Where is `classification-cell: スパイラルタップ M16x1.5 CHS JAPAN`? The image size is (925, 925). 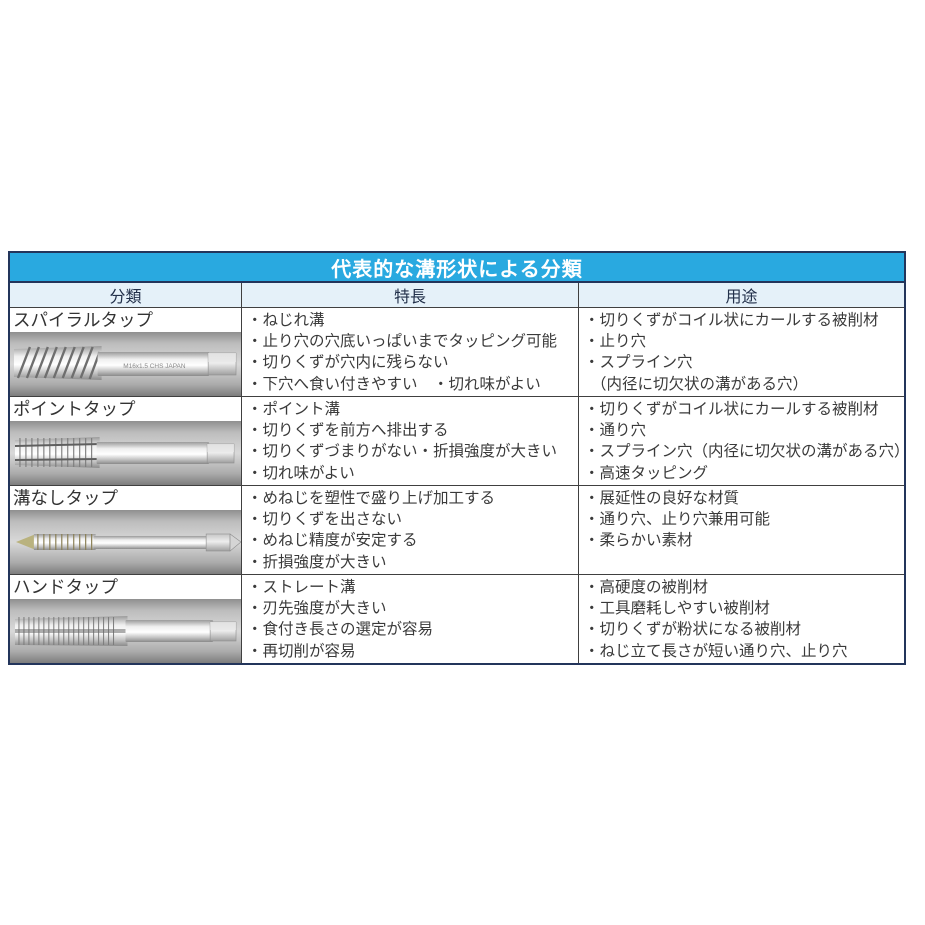 classification-cell: スパイラルタップ M16x1.5 CHS JAPAN is located at coordinates (126, 352).